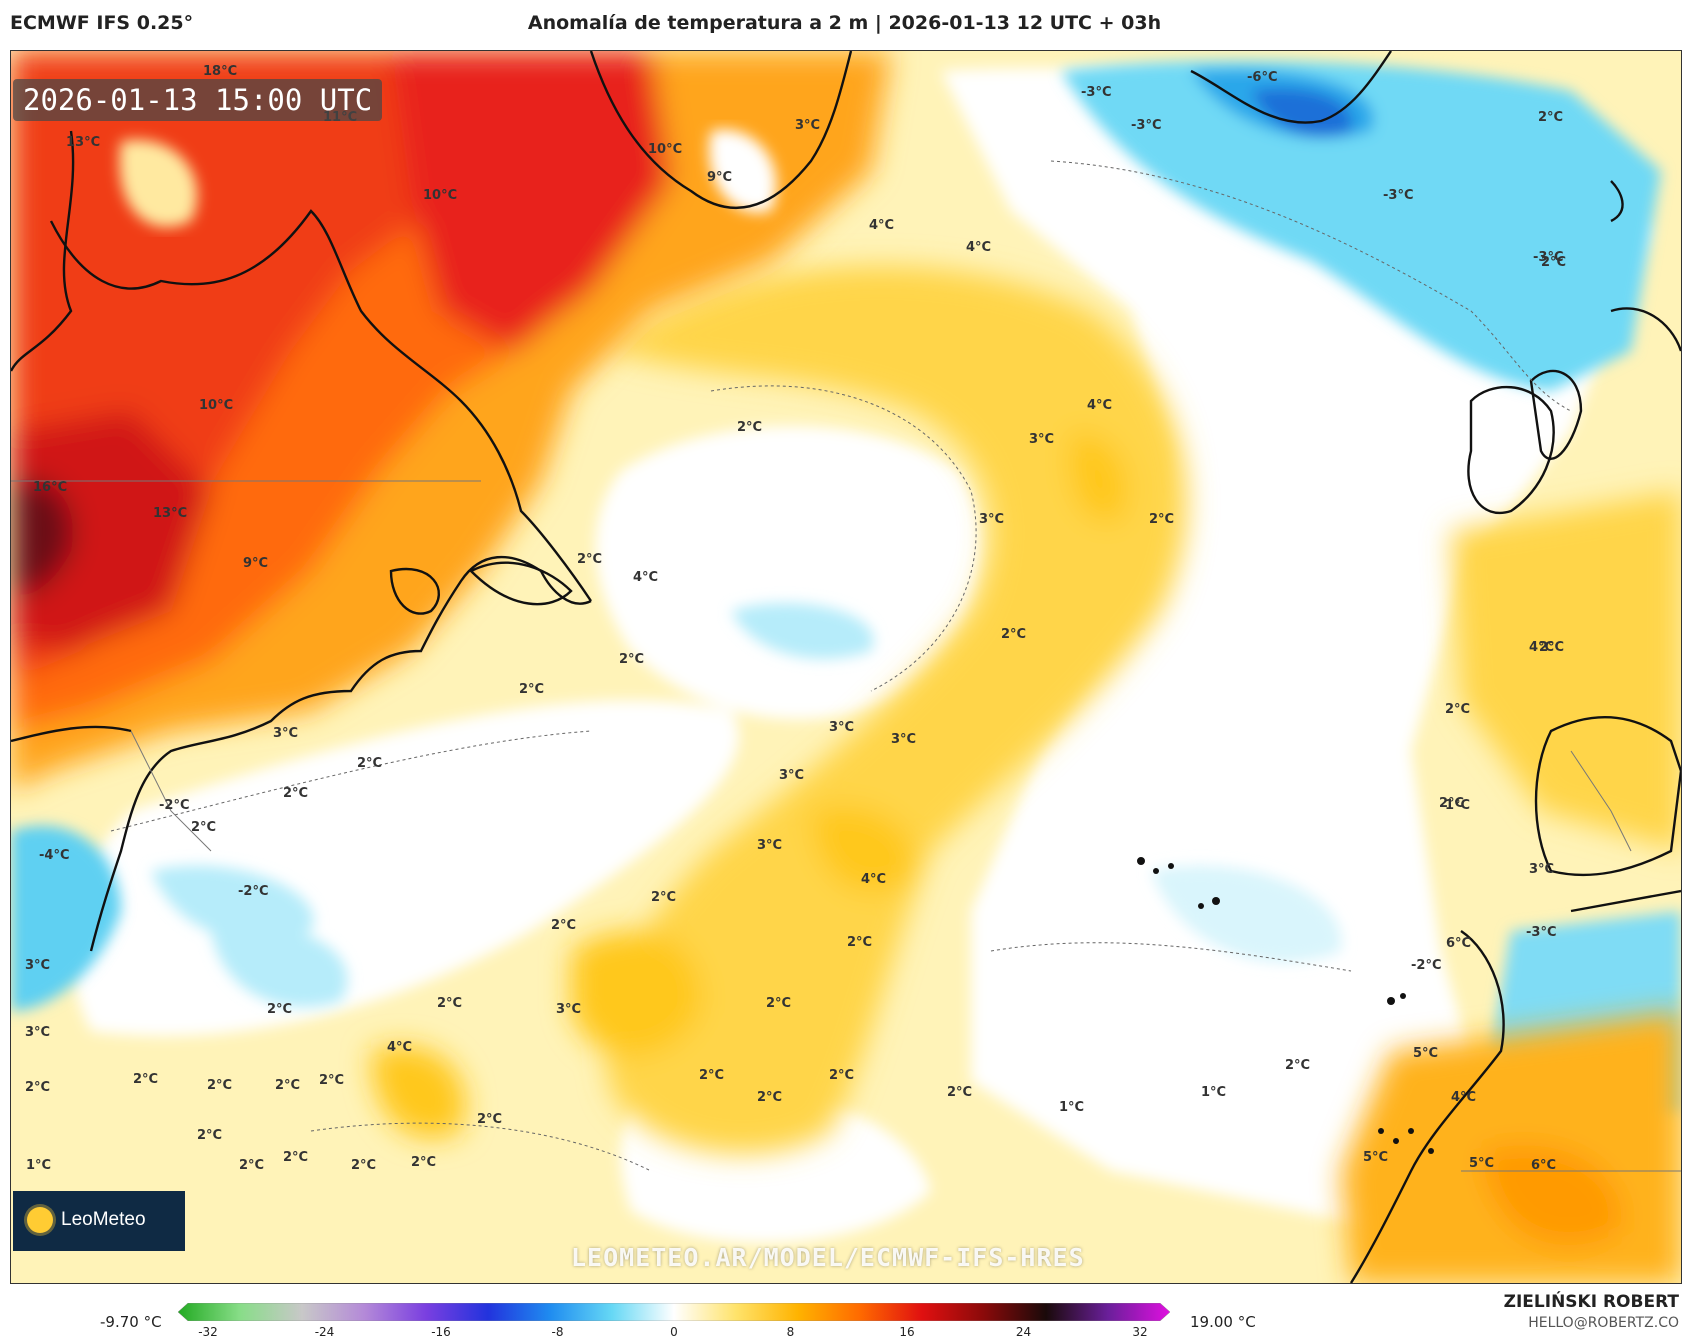 The width and height of the screenshot is (1689, 1341). What do you see at coordinates (324, 1332) in the screenshot?
I see `legend-tick: -24` at bounding box center [324, 1332].